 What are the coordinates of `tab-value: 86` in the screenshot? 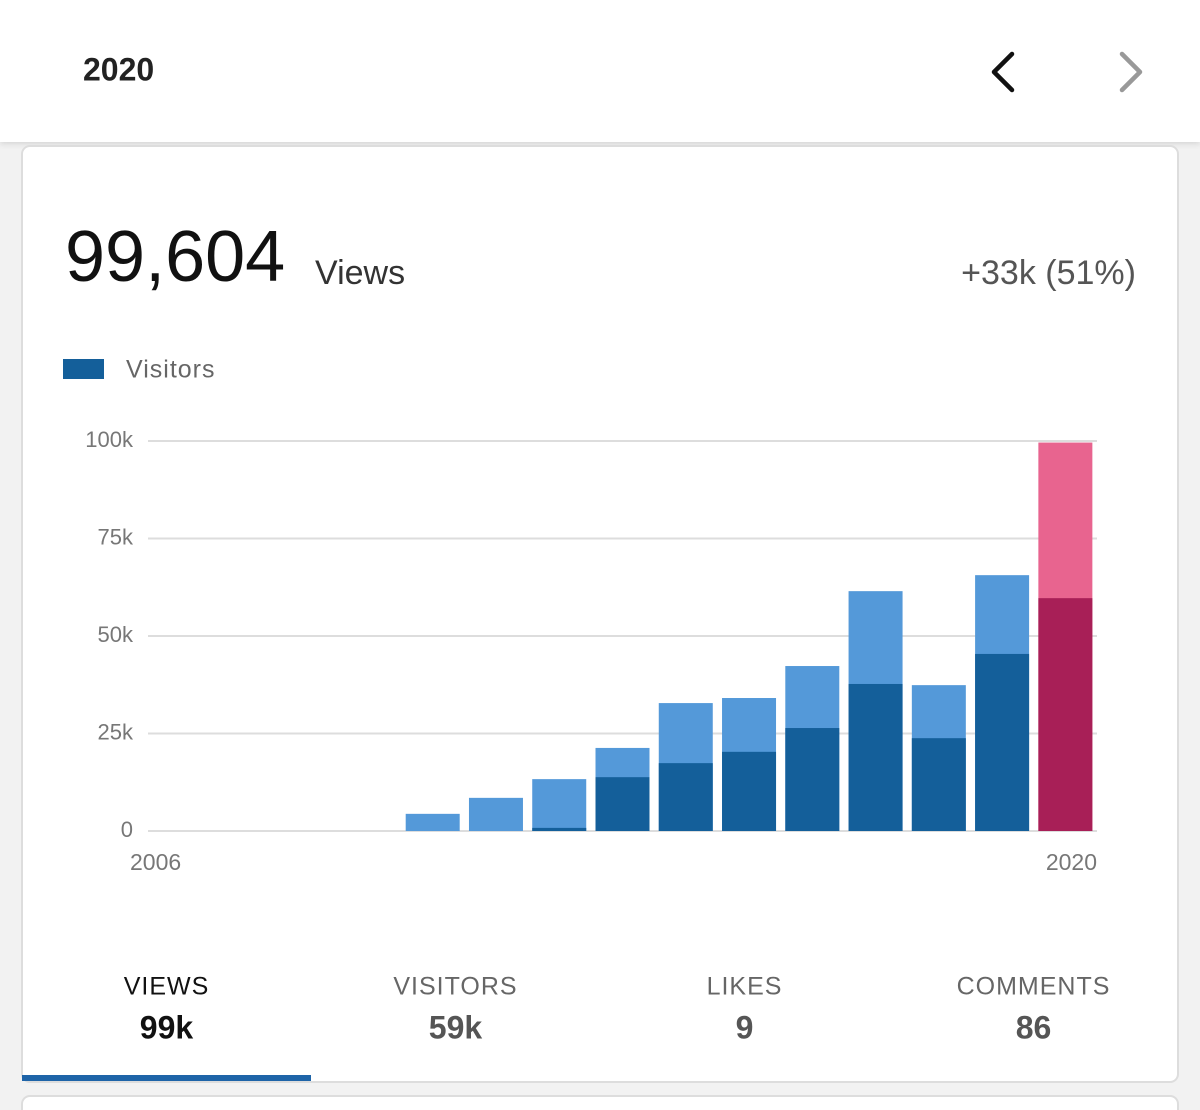 It's located at (1034, 1027).